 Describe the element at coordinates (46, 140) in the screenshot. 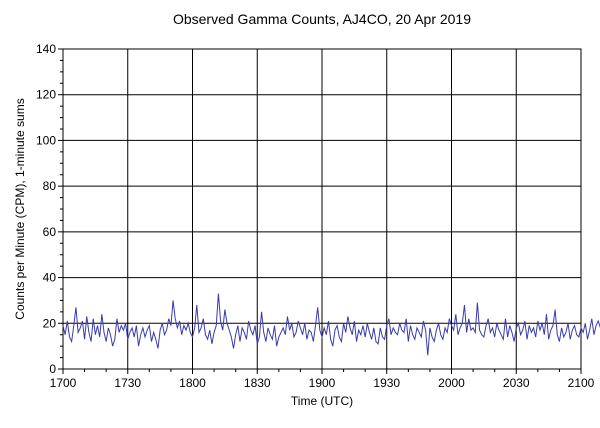

I see `y-tick-label: 100` at that location.